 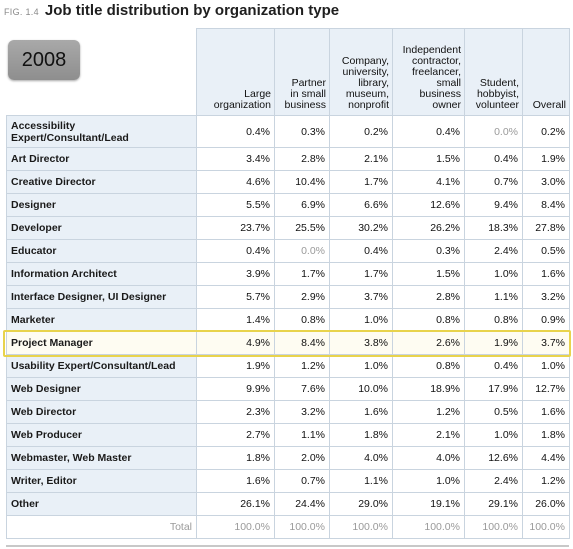 What do you see at coordinates (101, 274) in the screenshot?
I see `row-label: Information Architect` at bounding box center [101, 274].